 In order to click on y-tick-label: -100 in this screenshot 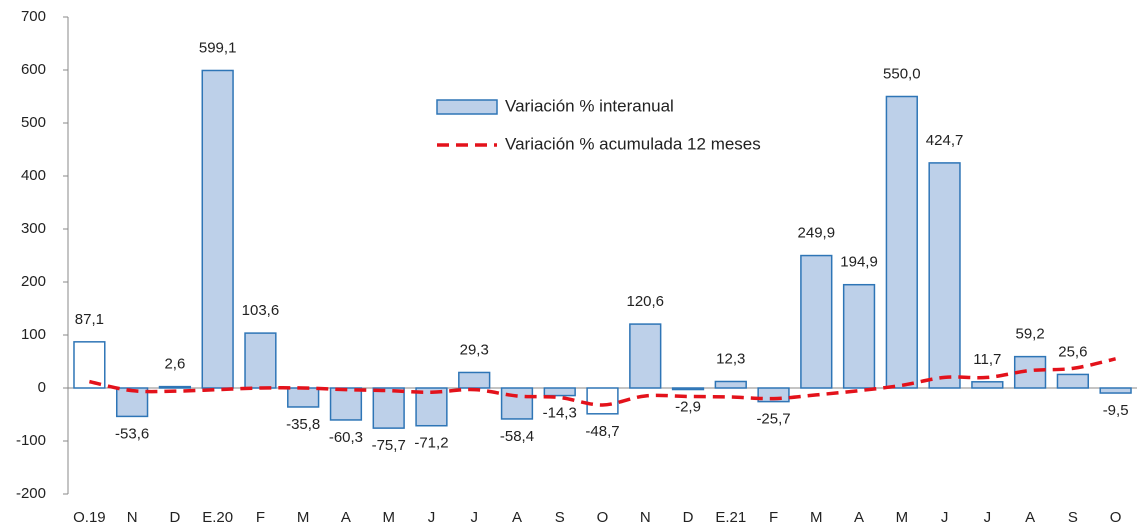, I will do `click(31, 440)`.